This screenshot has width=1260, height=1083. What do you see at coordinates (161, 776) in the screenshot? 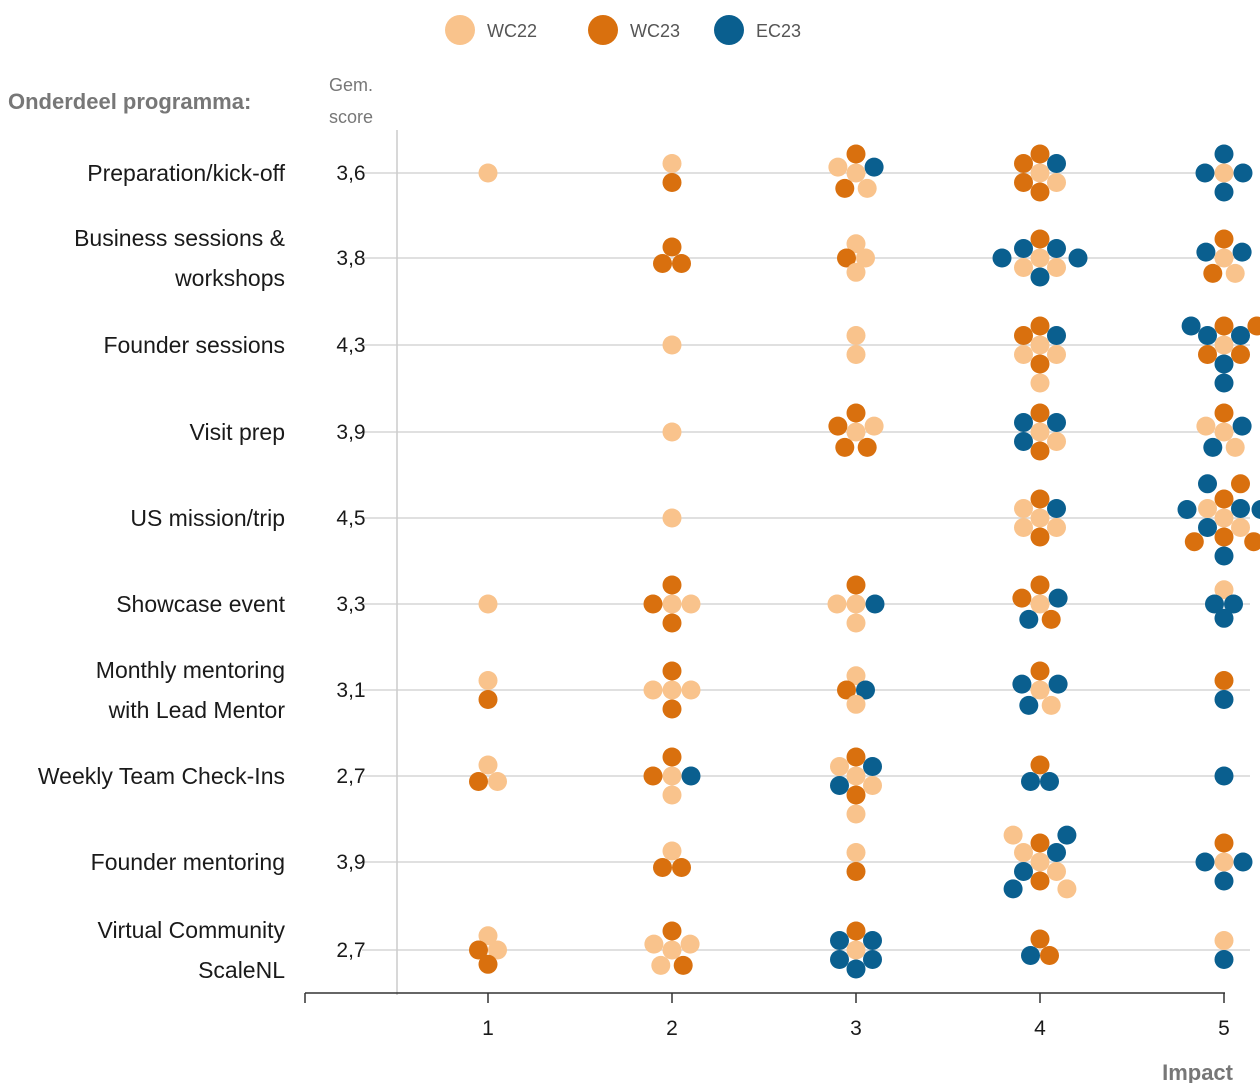
I see `category-label: Weekly Team Check-Ins` at bounding box center [161, 776].